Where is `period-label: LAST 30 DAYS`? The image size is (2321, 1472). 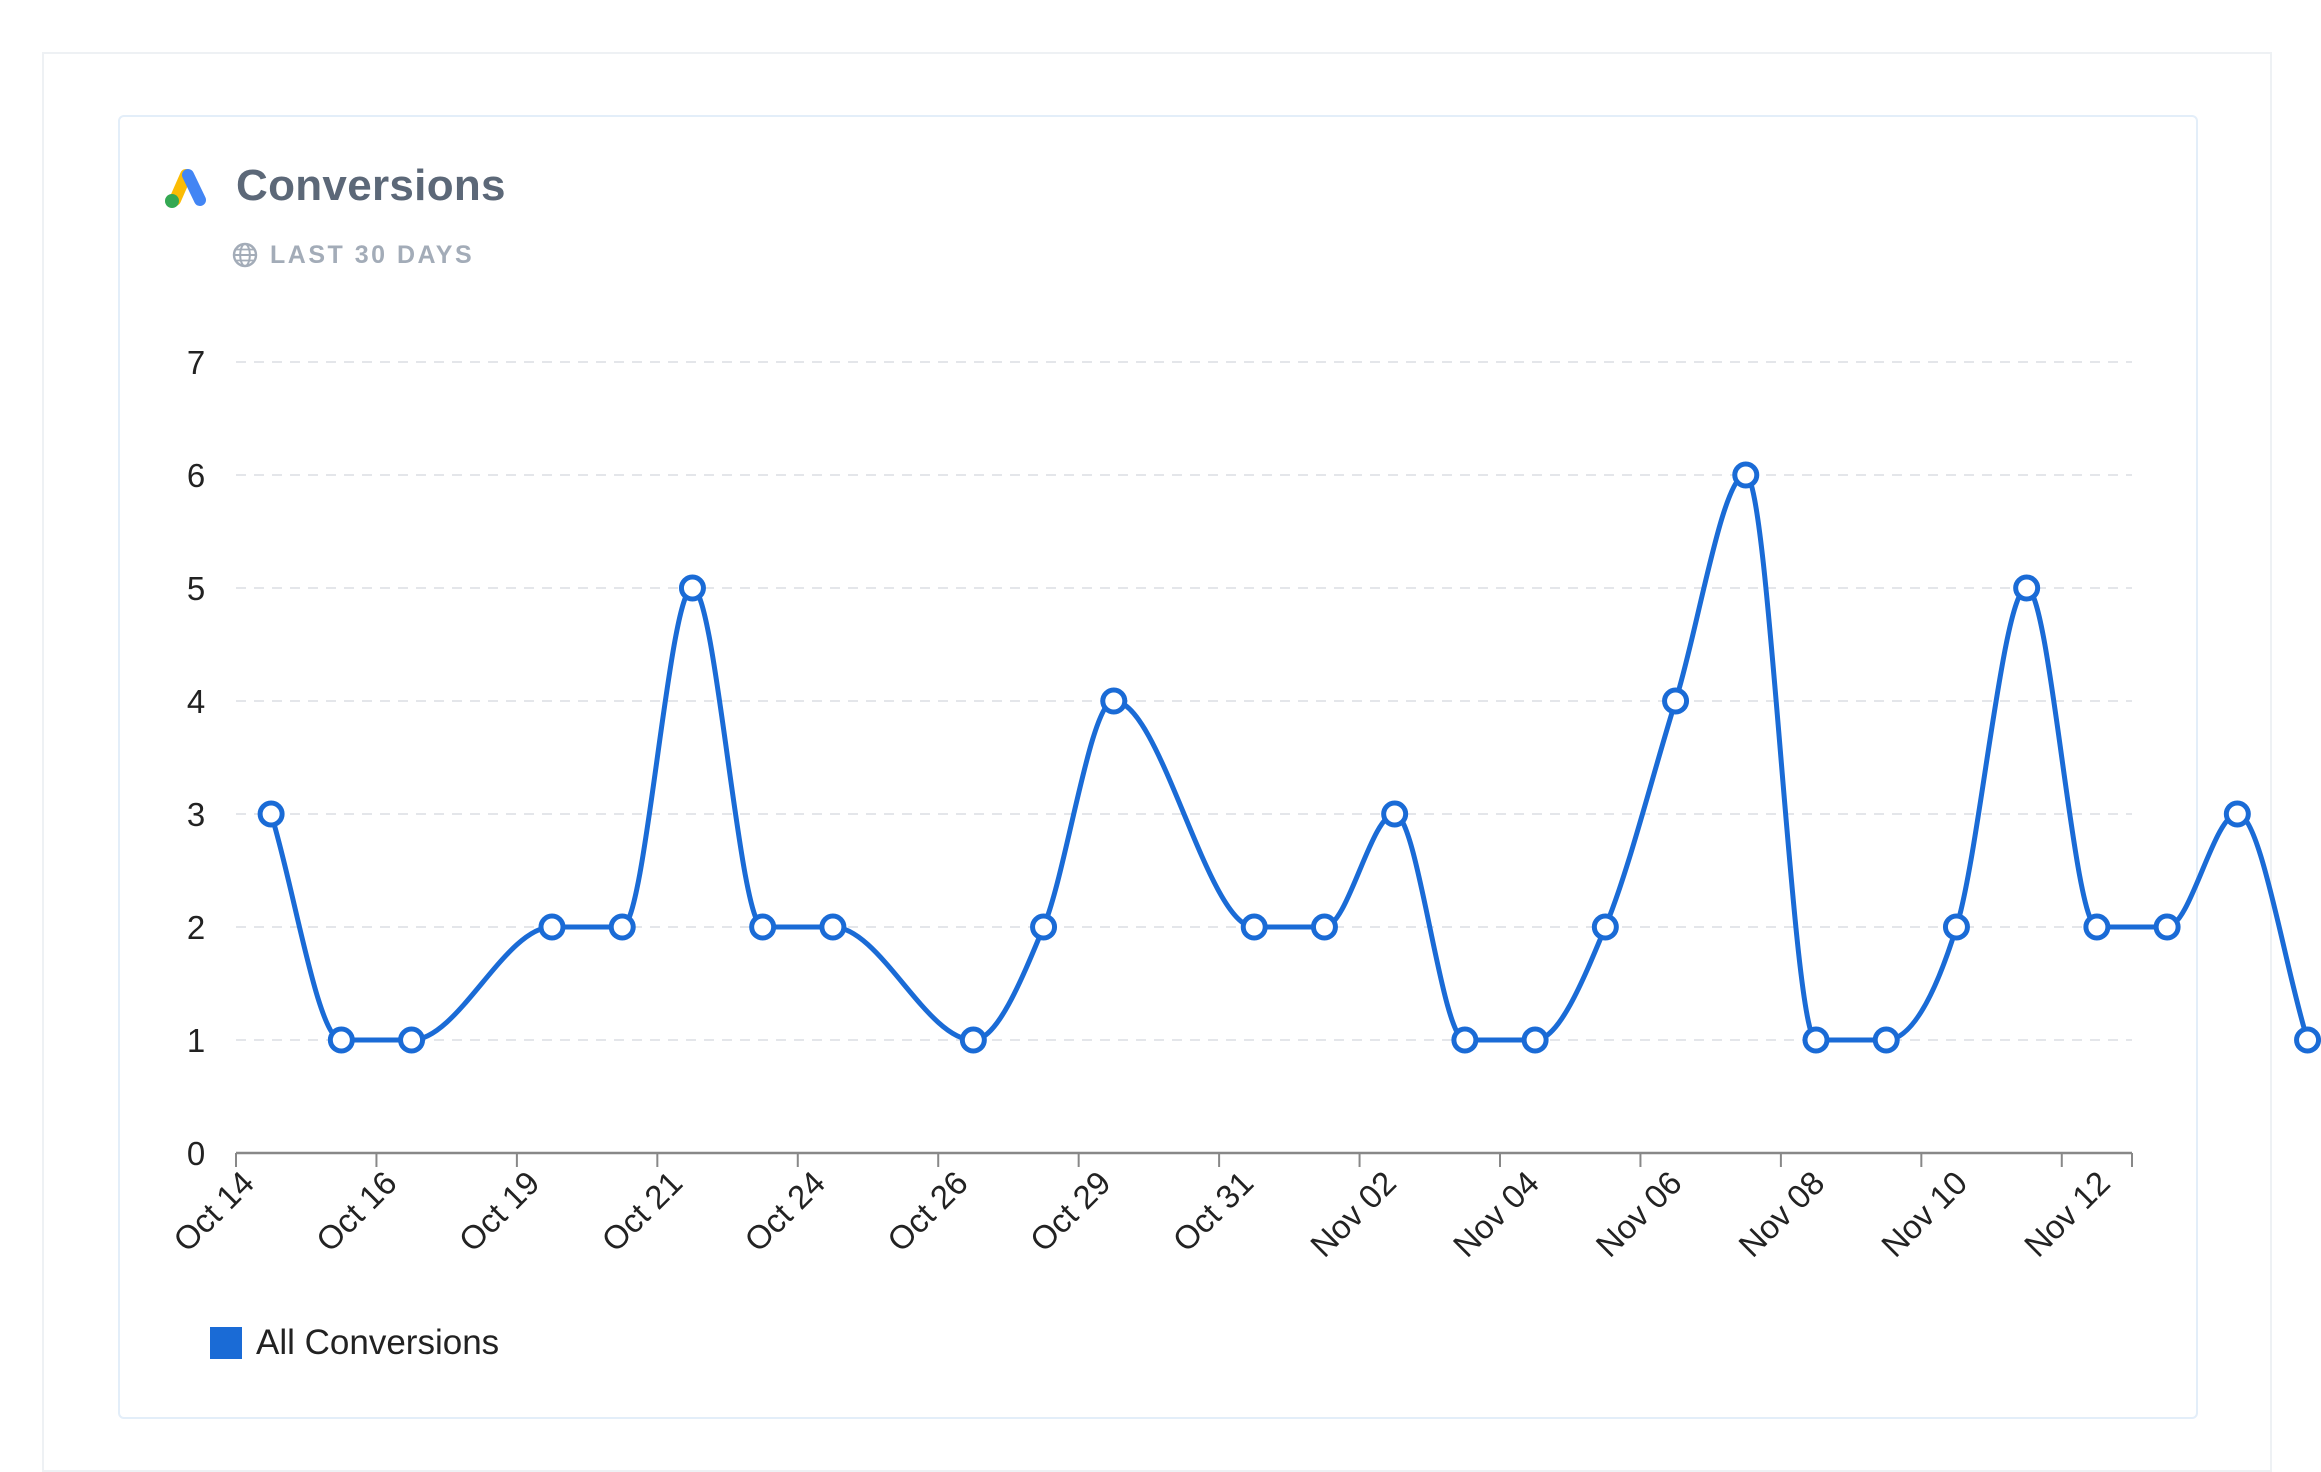 period-label: LAST 30 DAYS is located at coordinates (372, 255).